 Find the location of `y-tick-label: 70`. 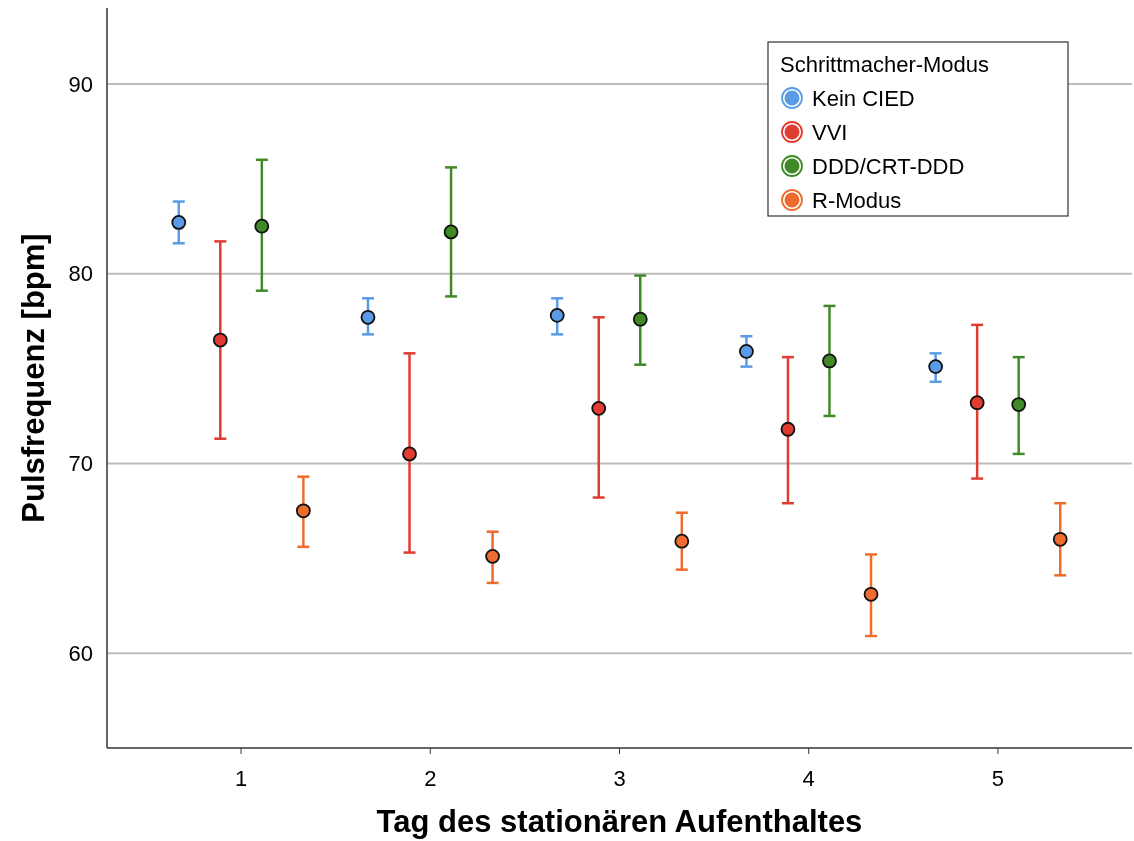

y-tick-label: 70 is located at coordinates (80, 464).